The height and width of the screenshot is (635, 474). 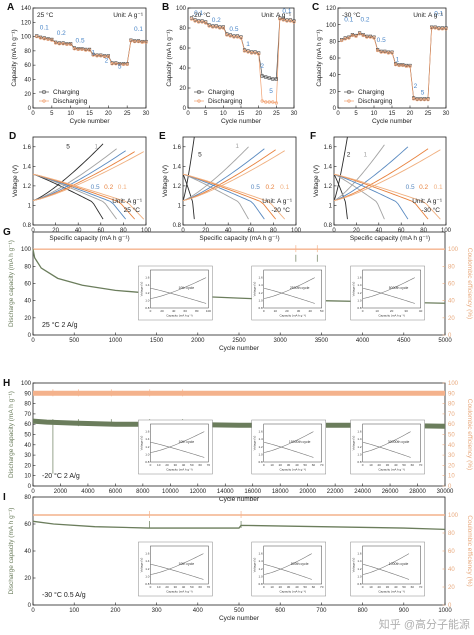 What do you see at coordinates (61, 492) in the screenshot?
I see `x-tick-label: 2000` at bounding box center [61, 492].